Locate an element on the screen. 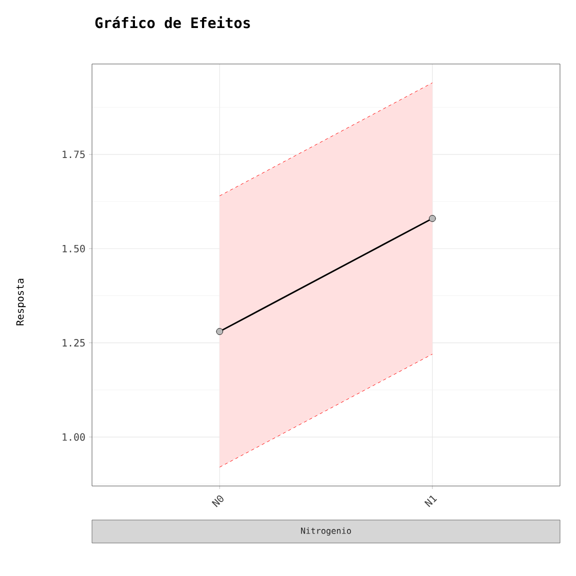 This screenshot has height=576, width=576. y-tick-label: 1.50 is located at coordinates (73, 248).